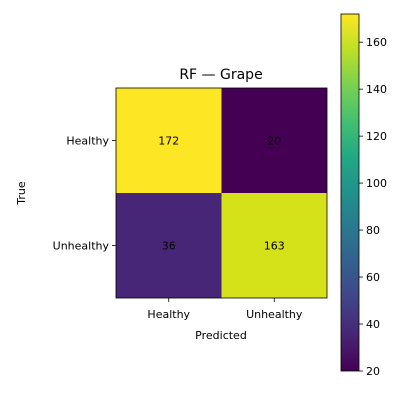  I want to click on chart-title: RF — Grape, so click(220, 75).